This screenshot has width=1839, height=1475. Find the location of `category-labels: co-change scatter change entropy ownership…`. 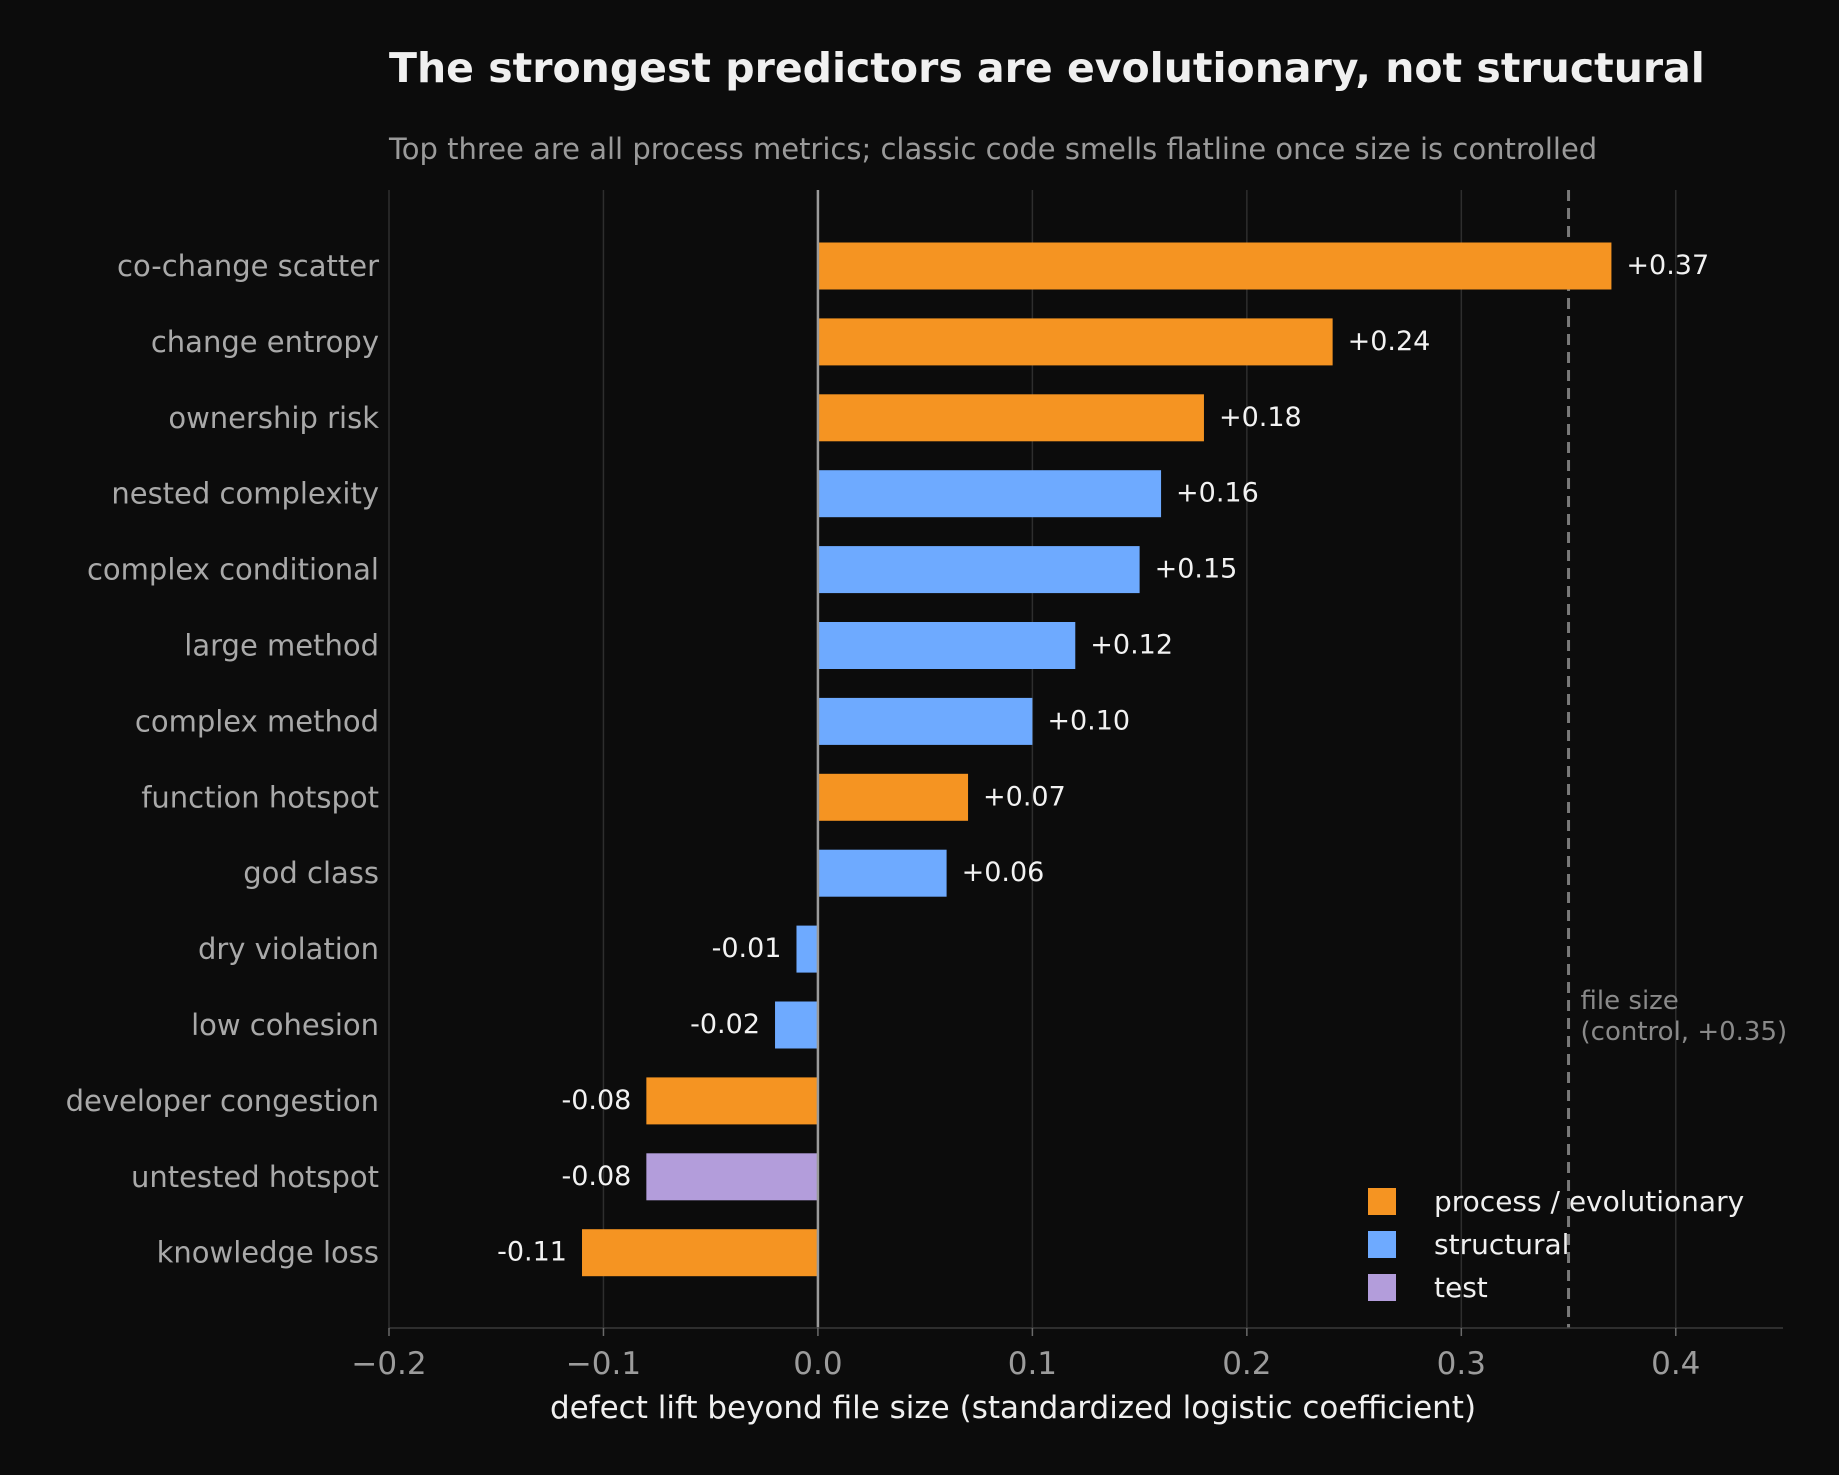

category-labels: co-change scatter change entropy ownership… is located at coordinates (223, 759).